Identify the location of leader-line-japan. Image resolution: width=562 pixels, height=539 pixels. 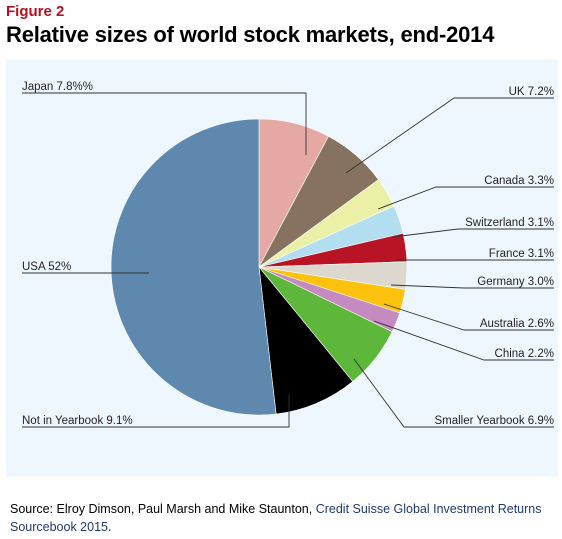
(164, 123).